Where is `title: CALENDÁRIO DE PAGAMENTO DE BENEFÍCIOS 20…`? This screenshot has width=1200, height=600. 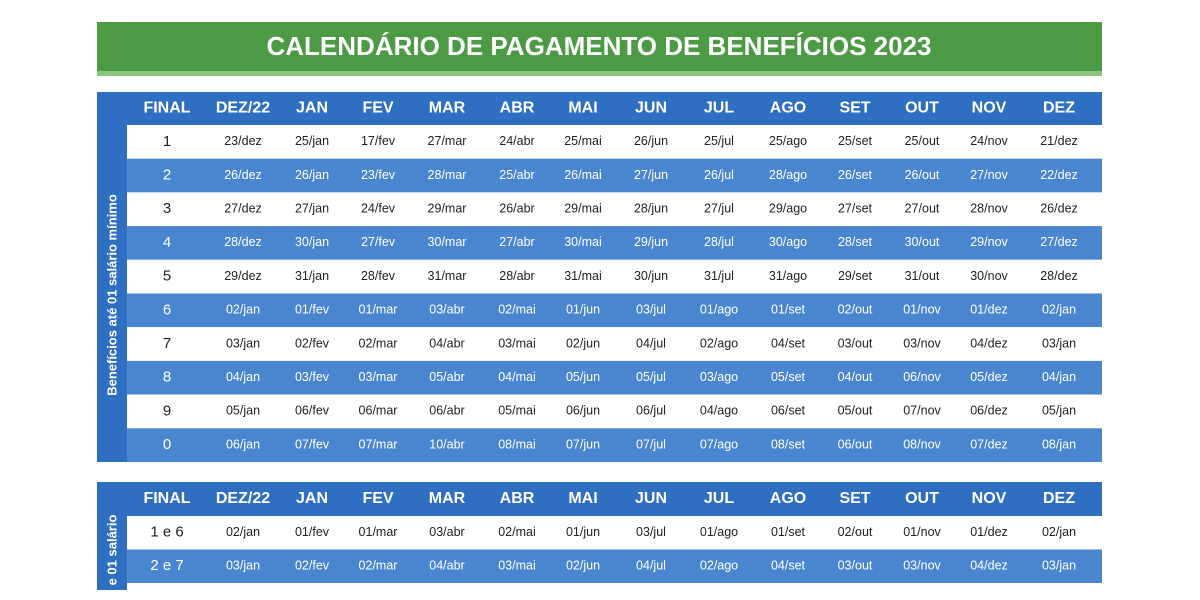 title: CALENDÁRIO DE PAGAMENTO DE BENEFÍCIOS 20… is located at coordinates (598, 46).